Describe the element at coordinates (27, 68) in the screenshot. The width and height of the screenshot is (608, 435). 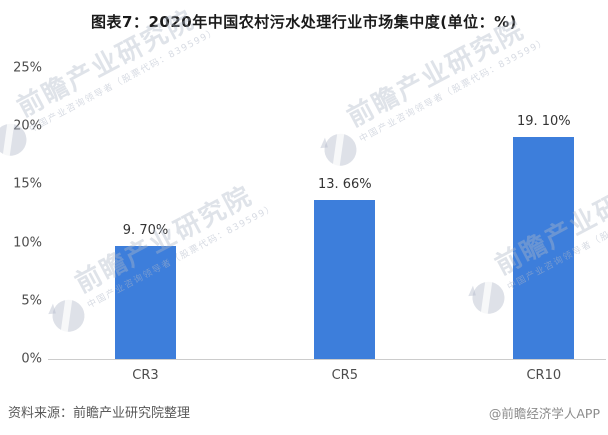
I see `y-axis-tick-label: 25%` at that location.